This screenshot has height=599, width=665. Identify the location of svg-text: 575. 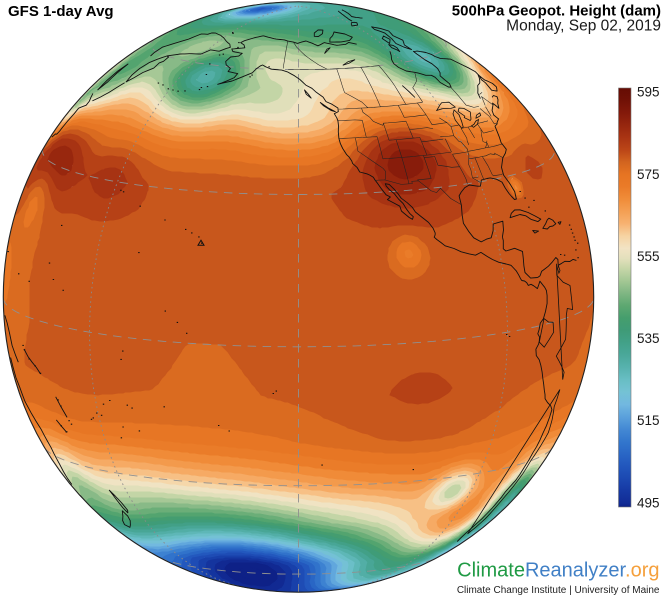
(648, 174).